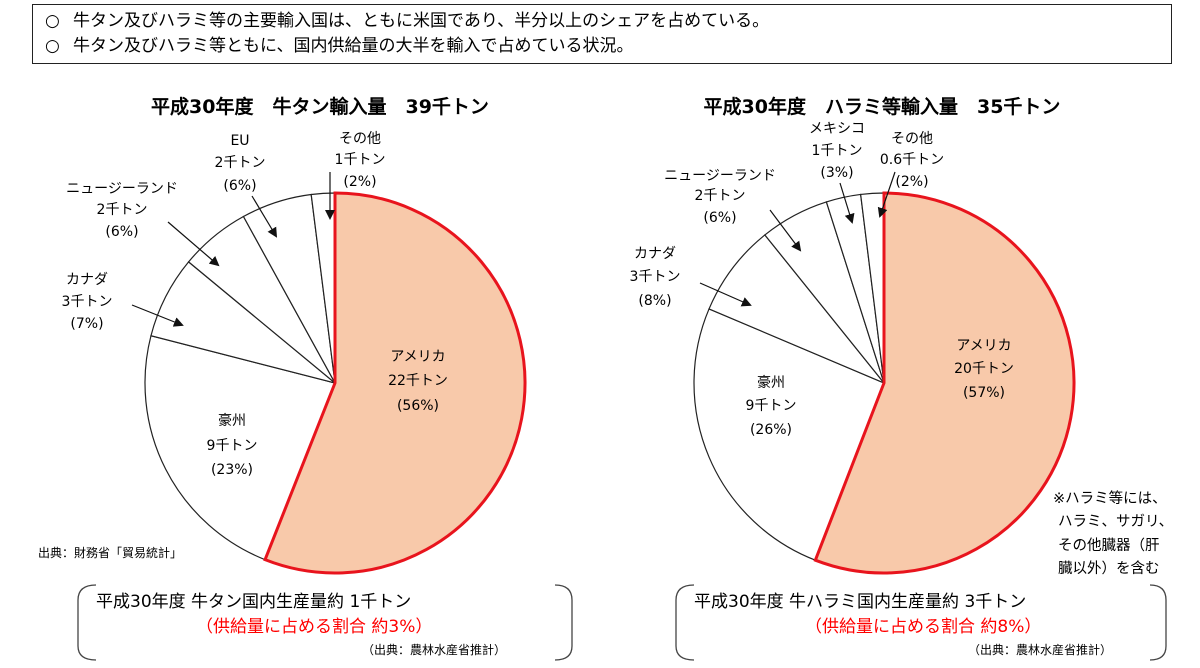 The height and width of the screenshot is (668, 1200). I want to click on harami-chart-title: 平成30年度 ハラミ等輸入量 35千トン, so click(882, 106).